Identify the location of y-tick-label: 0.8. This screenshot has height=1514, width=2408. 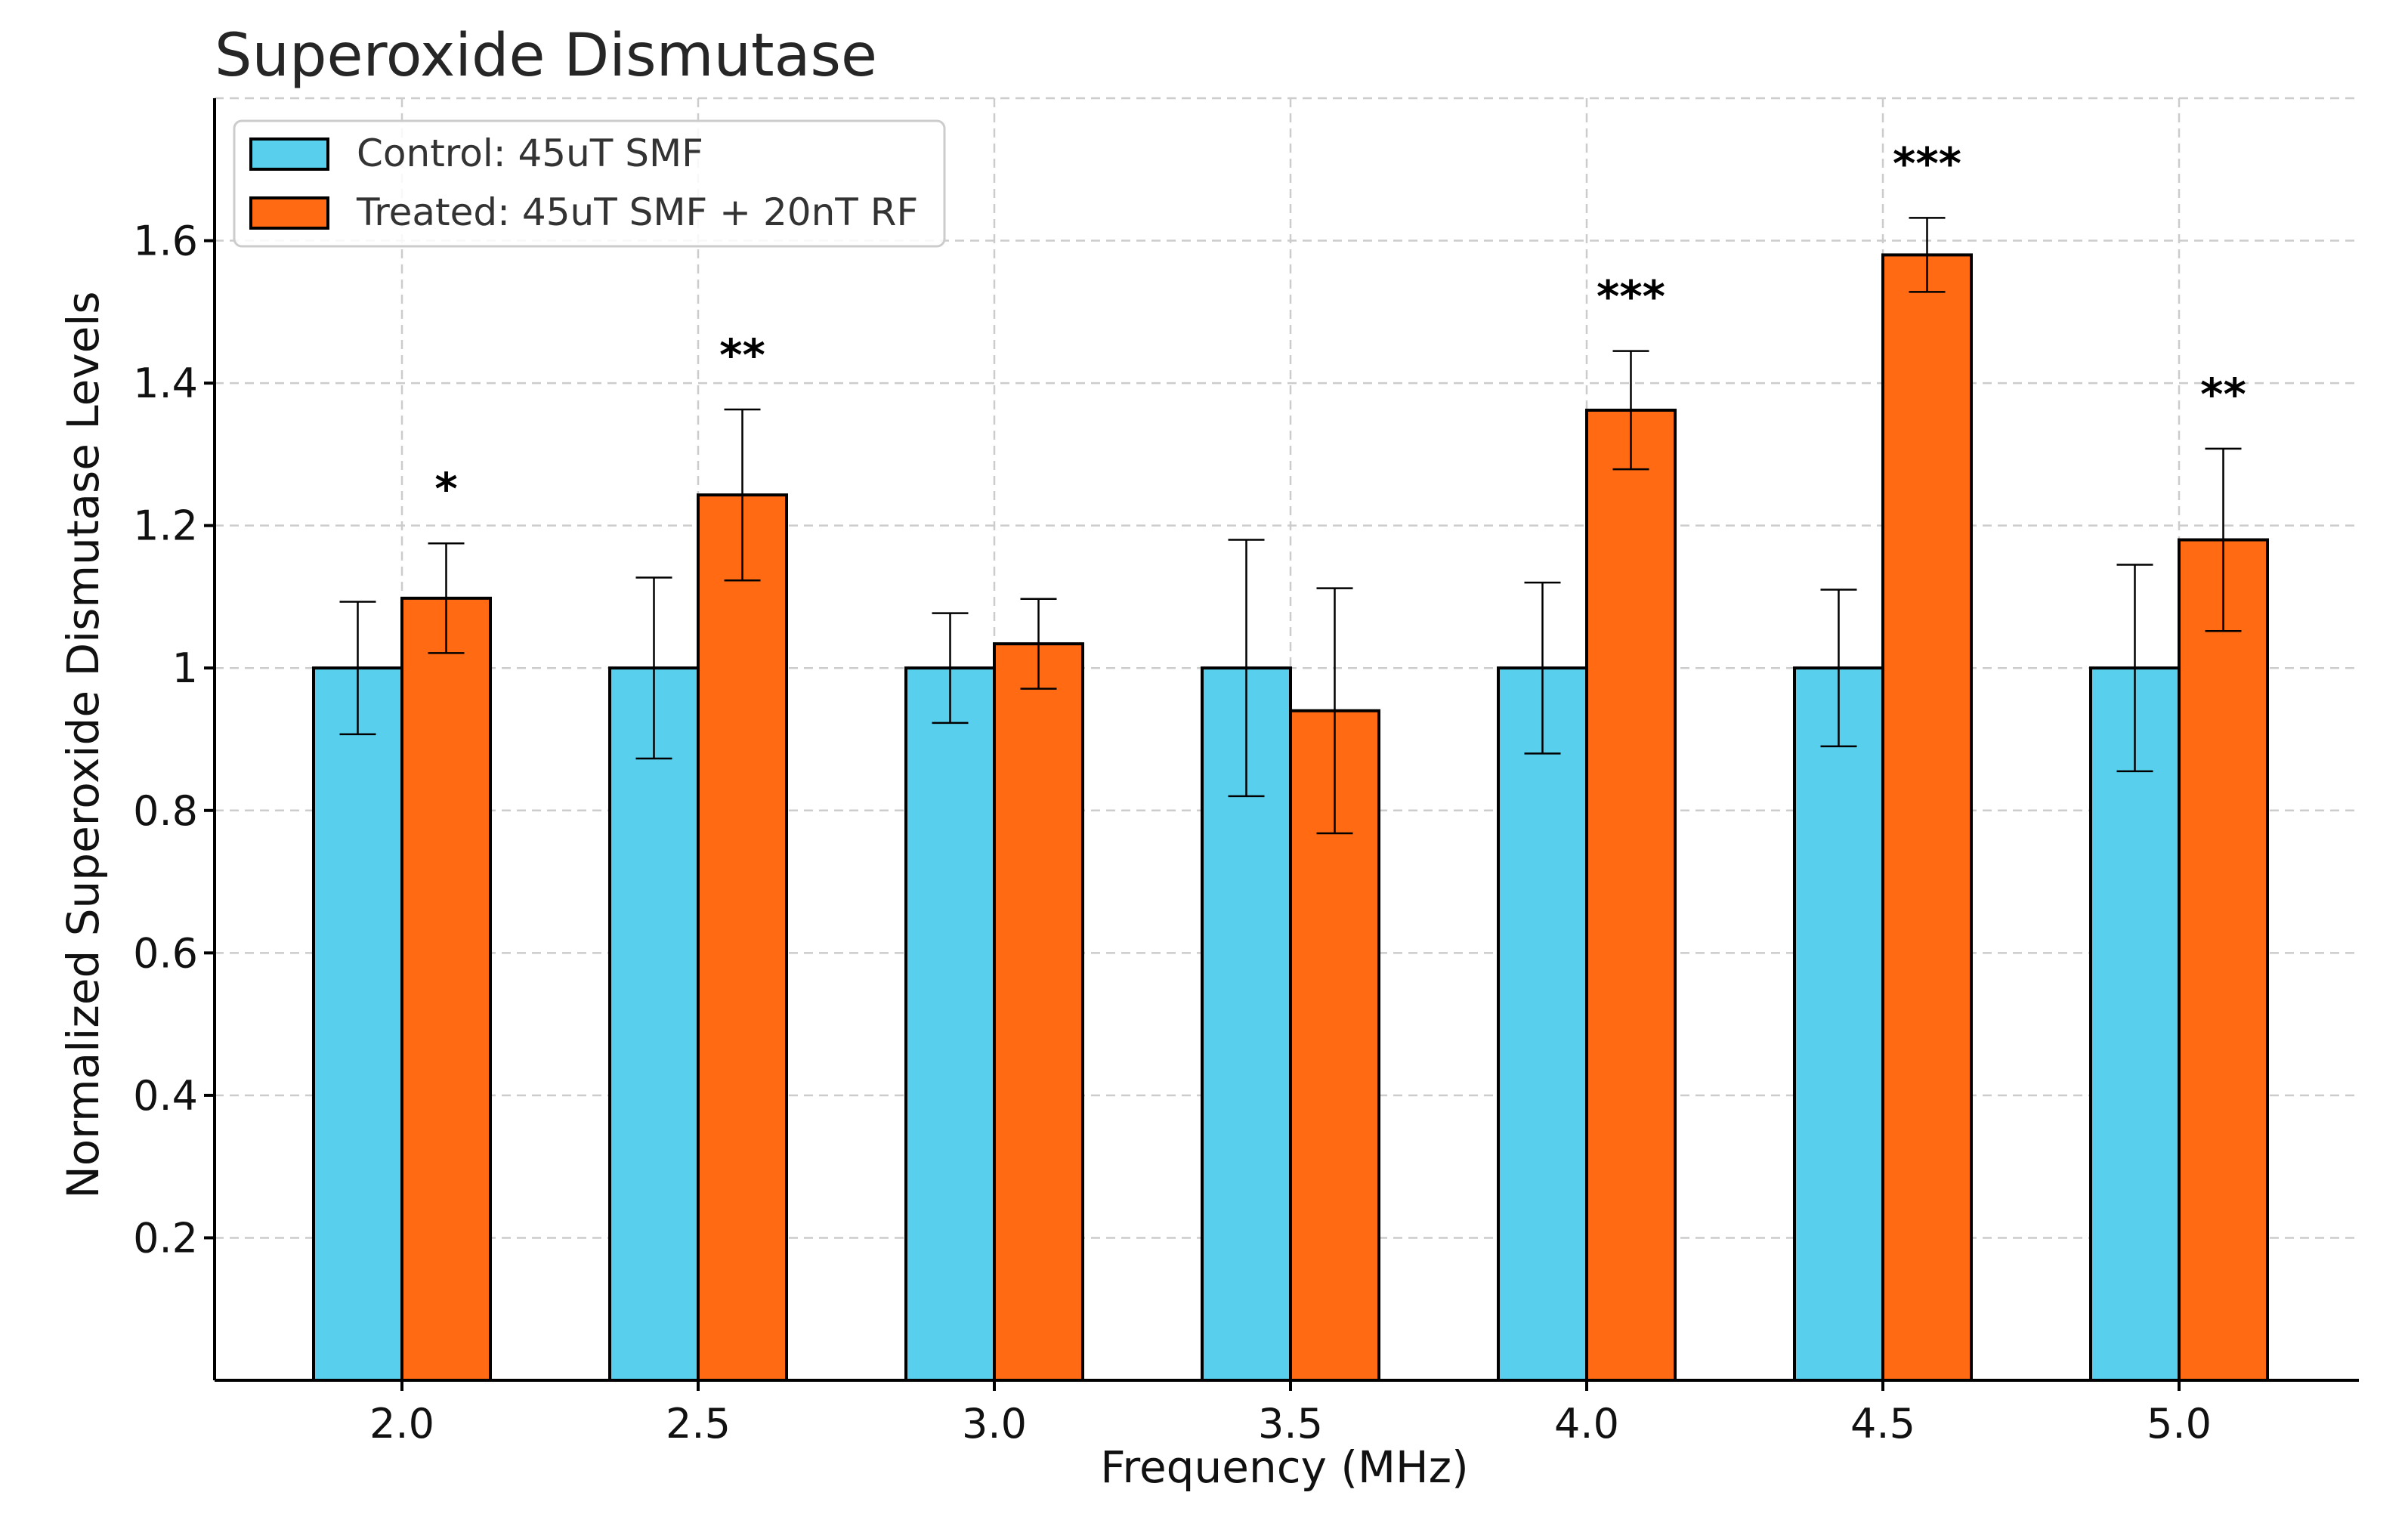
(165, 811).